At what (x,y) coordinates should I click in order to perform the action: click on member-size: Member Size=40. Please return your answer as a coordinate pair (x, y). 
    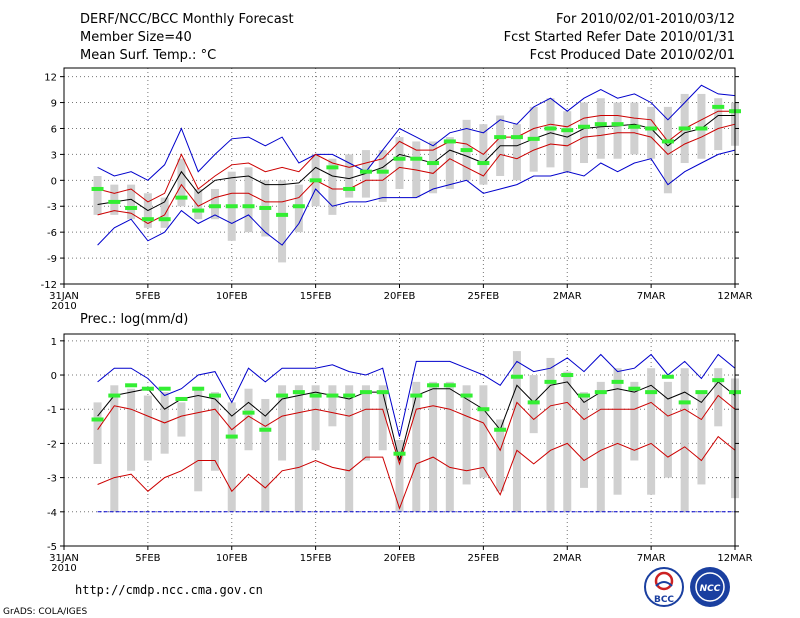
    Looking at the image, I should click on (136, 37).